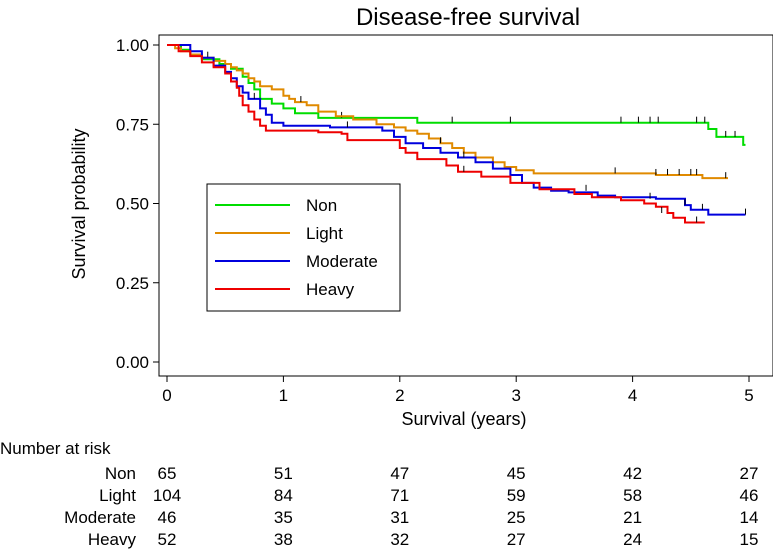  I want to click on y-tick-label: 0.00, so click(132, 362).